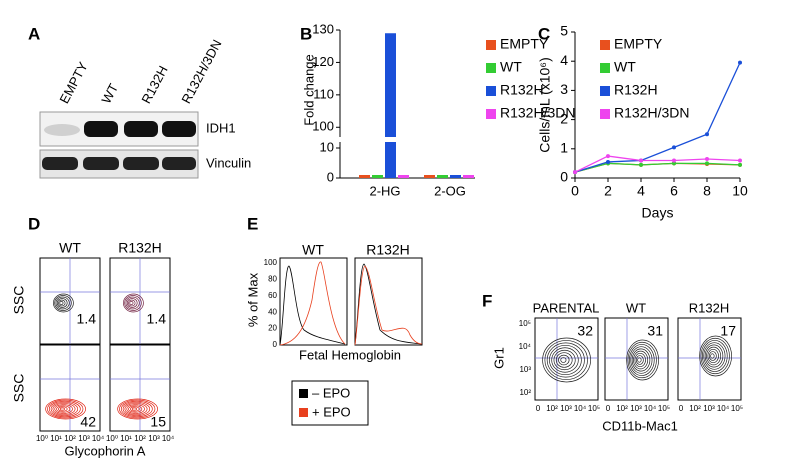  I want to click on x-tick-label: 10, so click(740, 191).